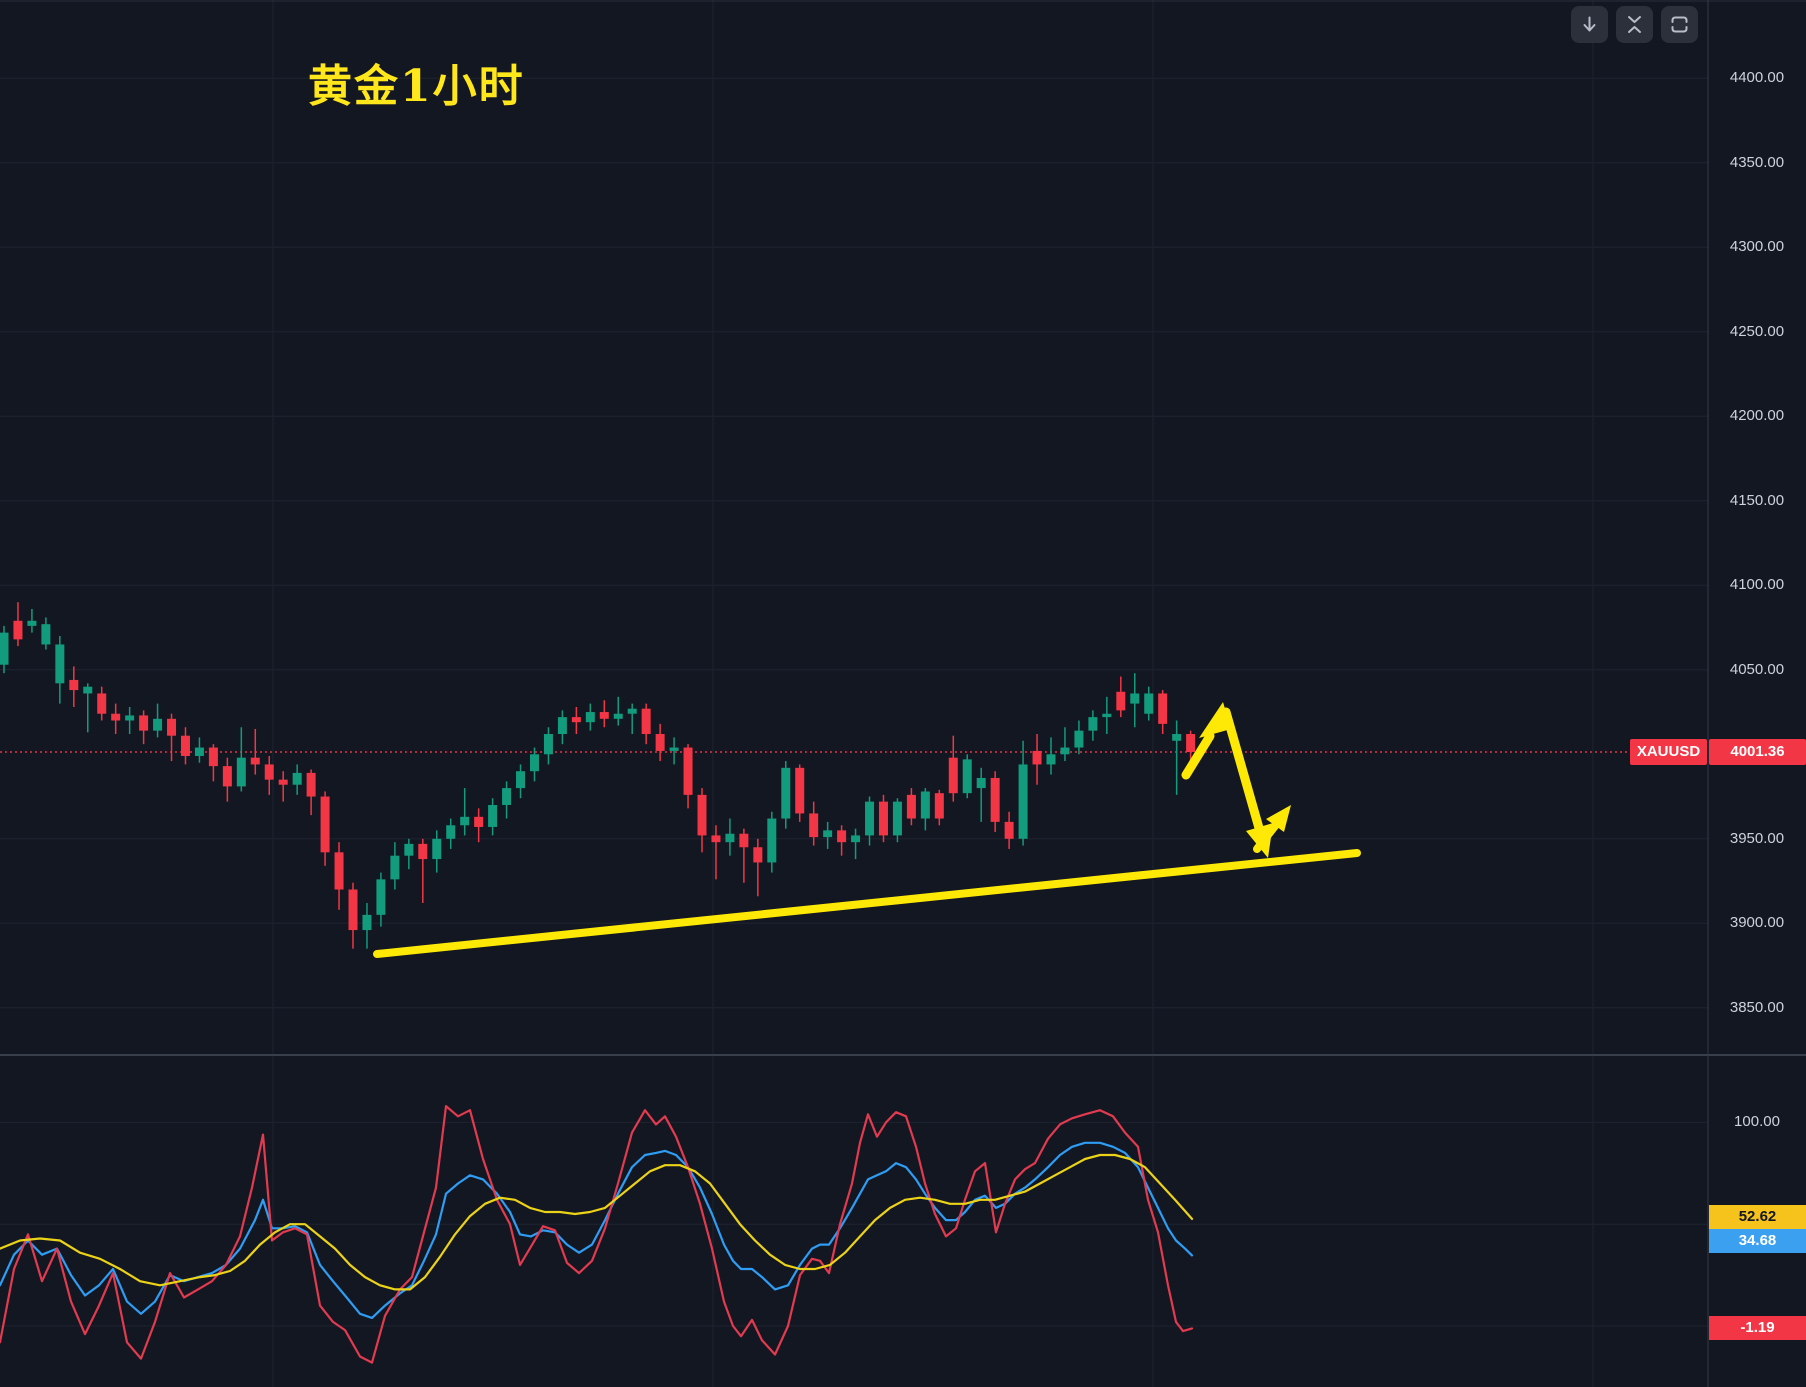 The width and height of the screenshot is (1806, 1387). I want to click on price-tick-label: 4300.00, so click(1757, 247).